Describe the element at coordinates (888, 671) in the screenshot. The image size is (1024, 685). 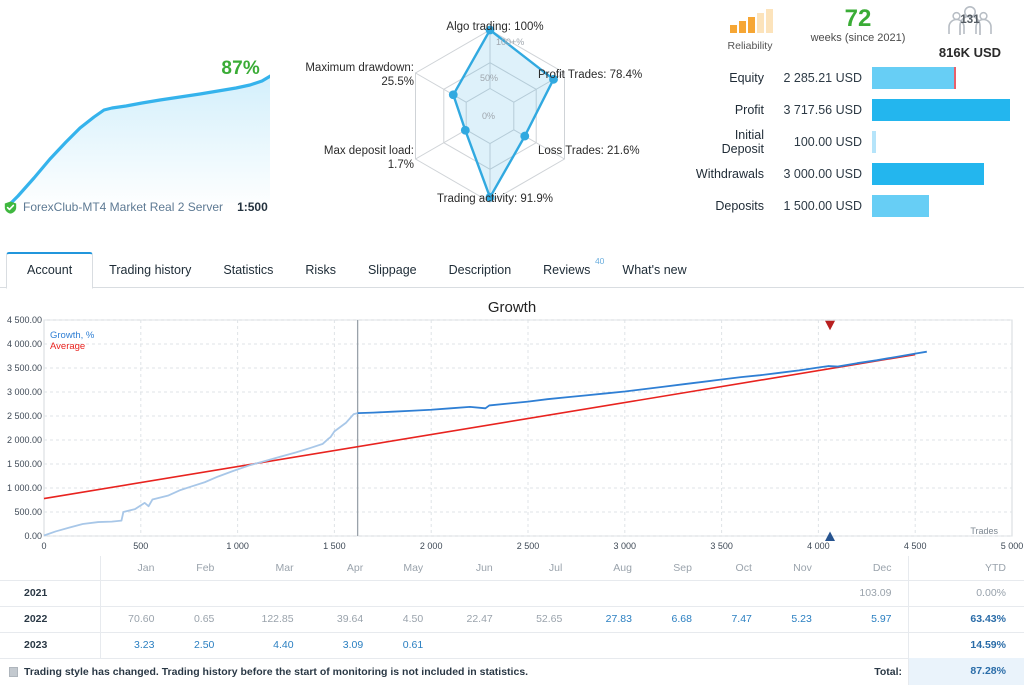
I see `total-label: Total:` at that location.